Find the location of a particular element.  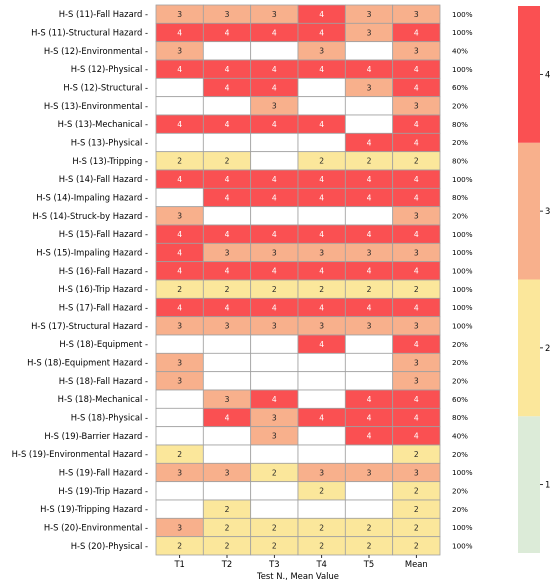

row-label: H-S (17)-Structural Hazard - is located at coordinates (89, 326).